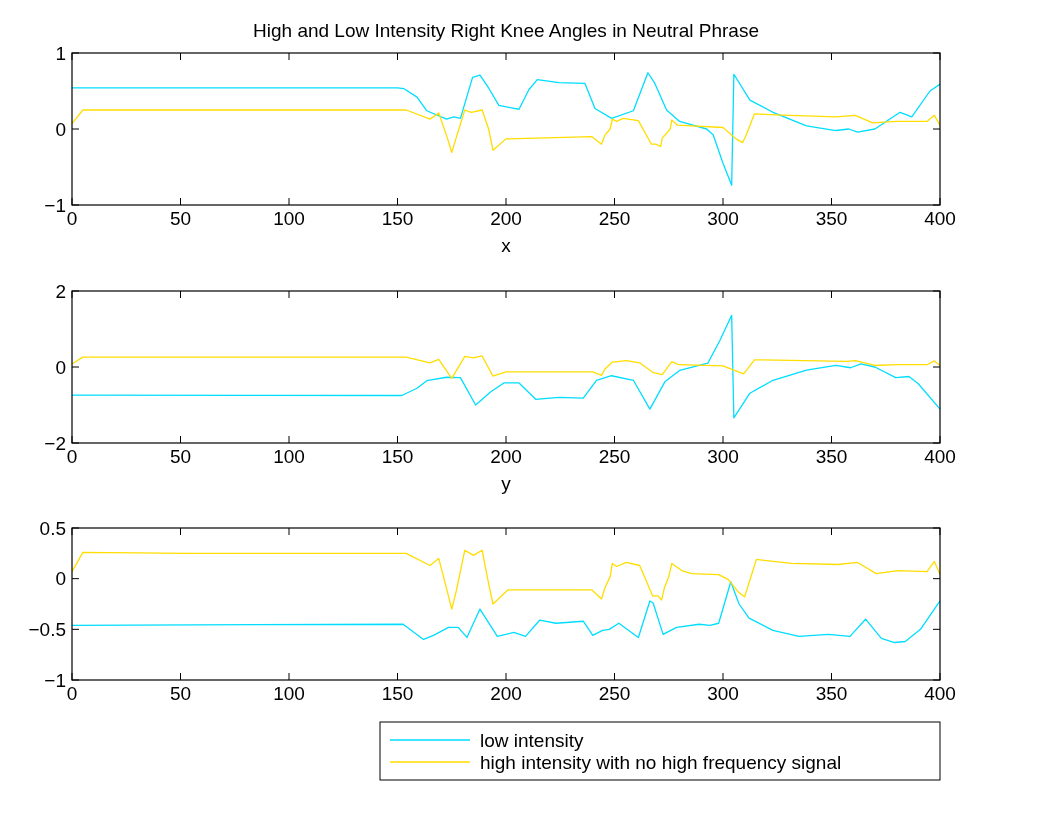  Describe the element at coordinates (60, 291) in the screenshot. I see `y-tick-label: 2` at that location.